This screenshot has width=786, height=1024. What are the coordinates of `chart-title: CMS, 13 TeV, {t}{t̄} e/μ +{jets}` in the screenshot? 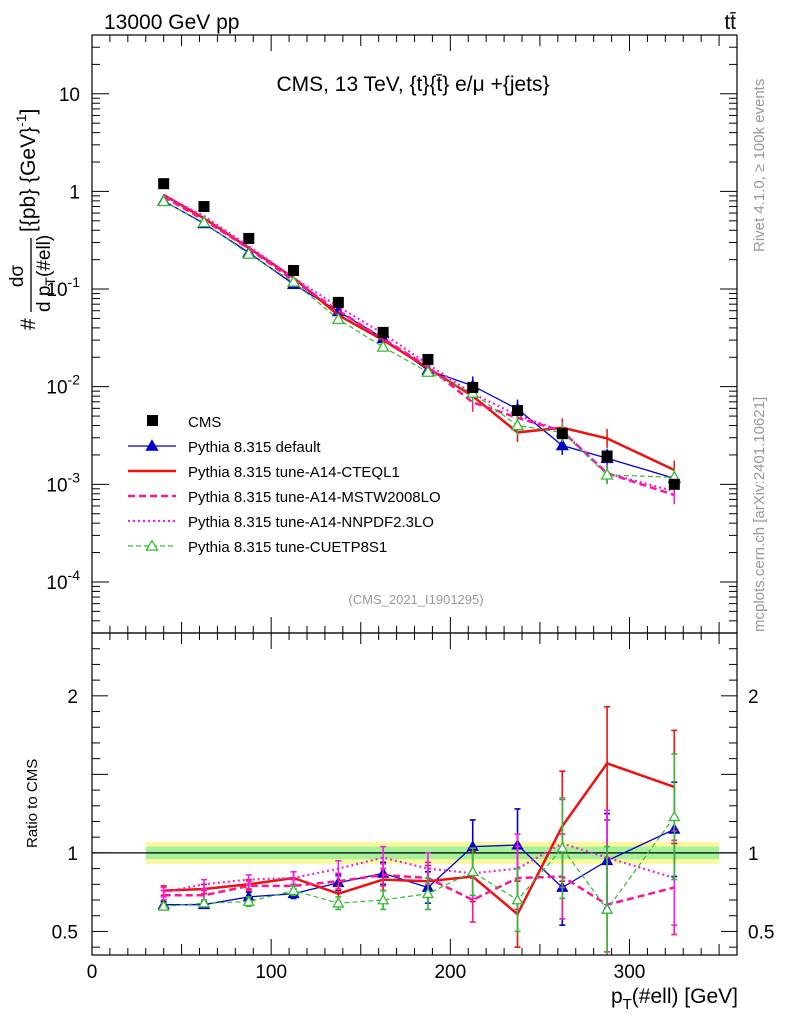 It's located at (412, 84).